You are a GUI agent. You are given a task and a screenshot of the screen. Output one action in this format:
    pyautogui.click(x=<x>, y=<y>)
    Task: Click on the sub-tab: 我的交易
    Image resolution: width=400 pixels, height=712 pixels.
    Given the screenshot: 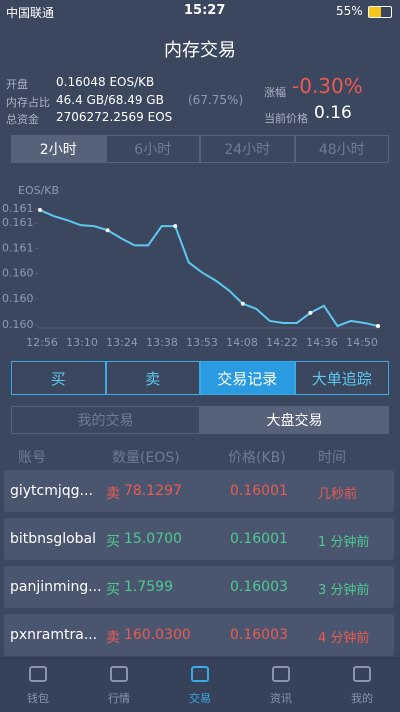 What is the action you would take?
    pyautogui.click(x=105, y=420)
    